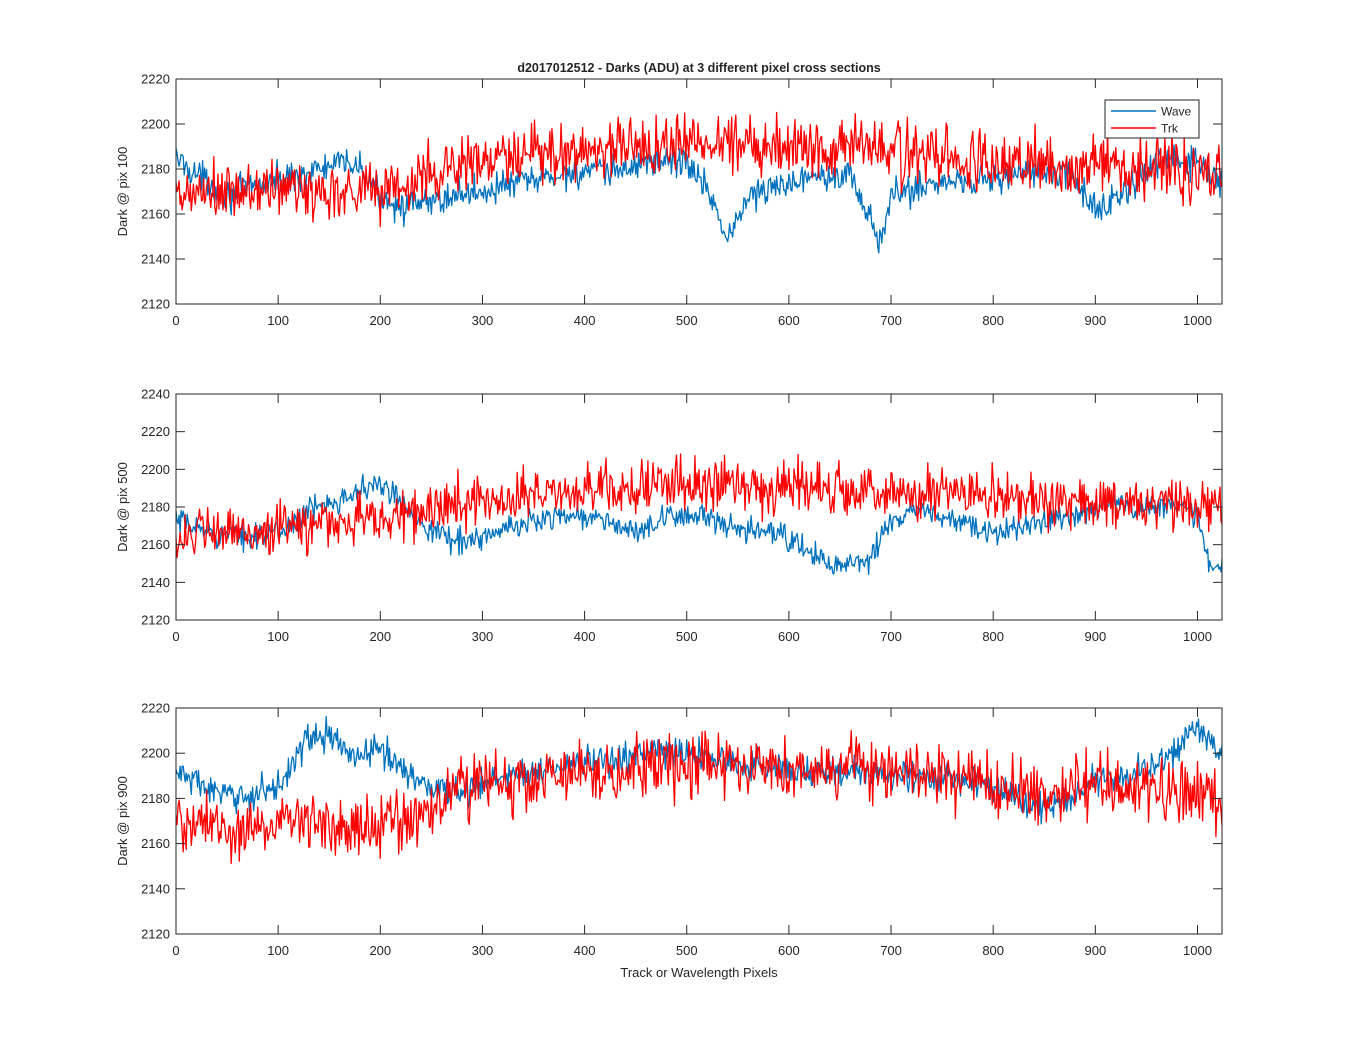 Image resolution: width=1350 pixels, height=1050 pixels. What do you see at coordinates (1170, 129) in the screenshot?
I see `legend-label-trk: Trk` at bounding box center [1170, 129].